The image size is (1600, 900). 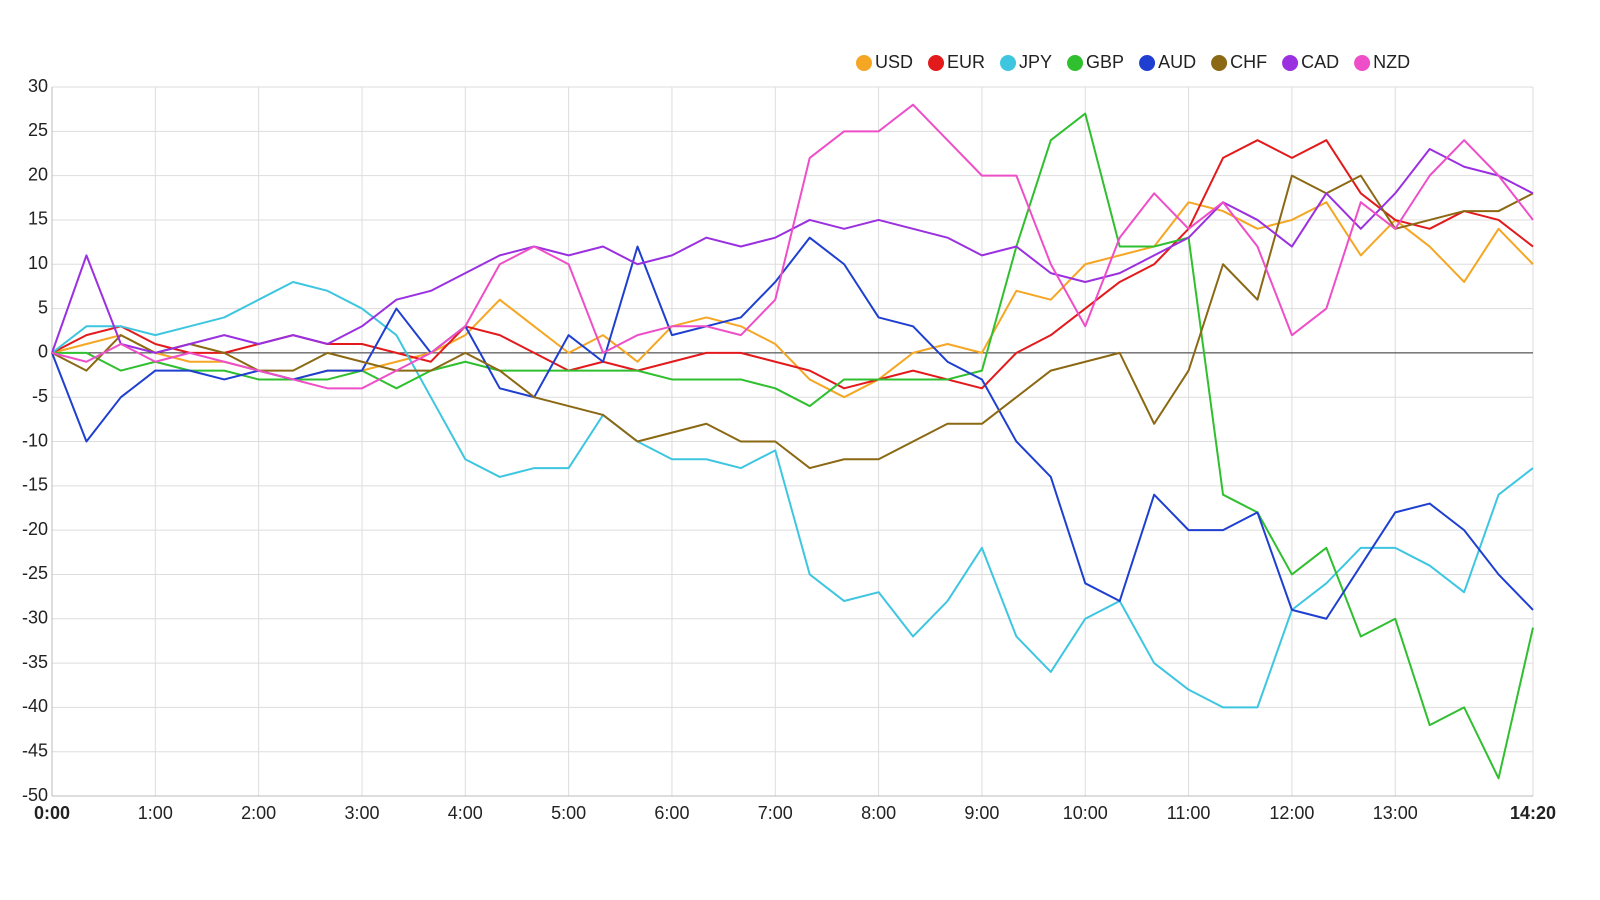 I want to click on x-tick-label: 0:00, so click(x=52, y=813).